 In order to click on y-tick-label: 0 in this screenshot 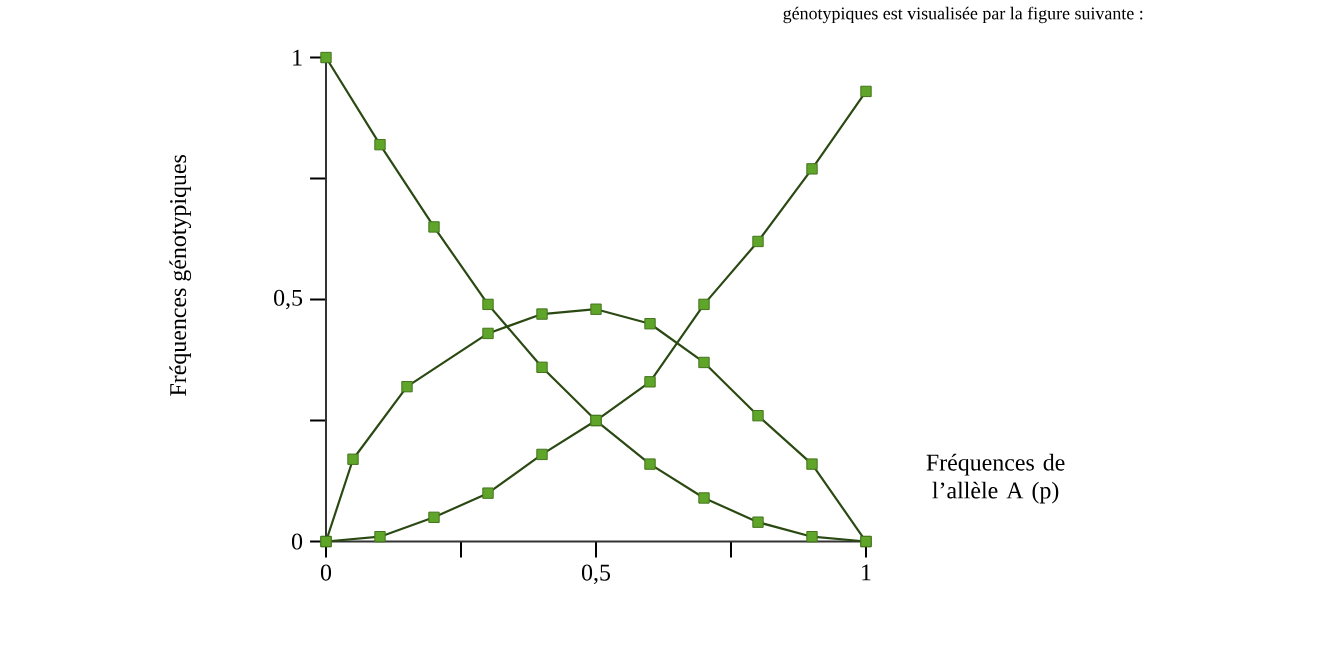, I will do `click(297, 541)`.